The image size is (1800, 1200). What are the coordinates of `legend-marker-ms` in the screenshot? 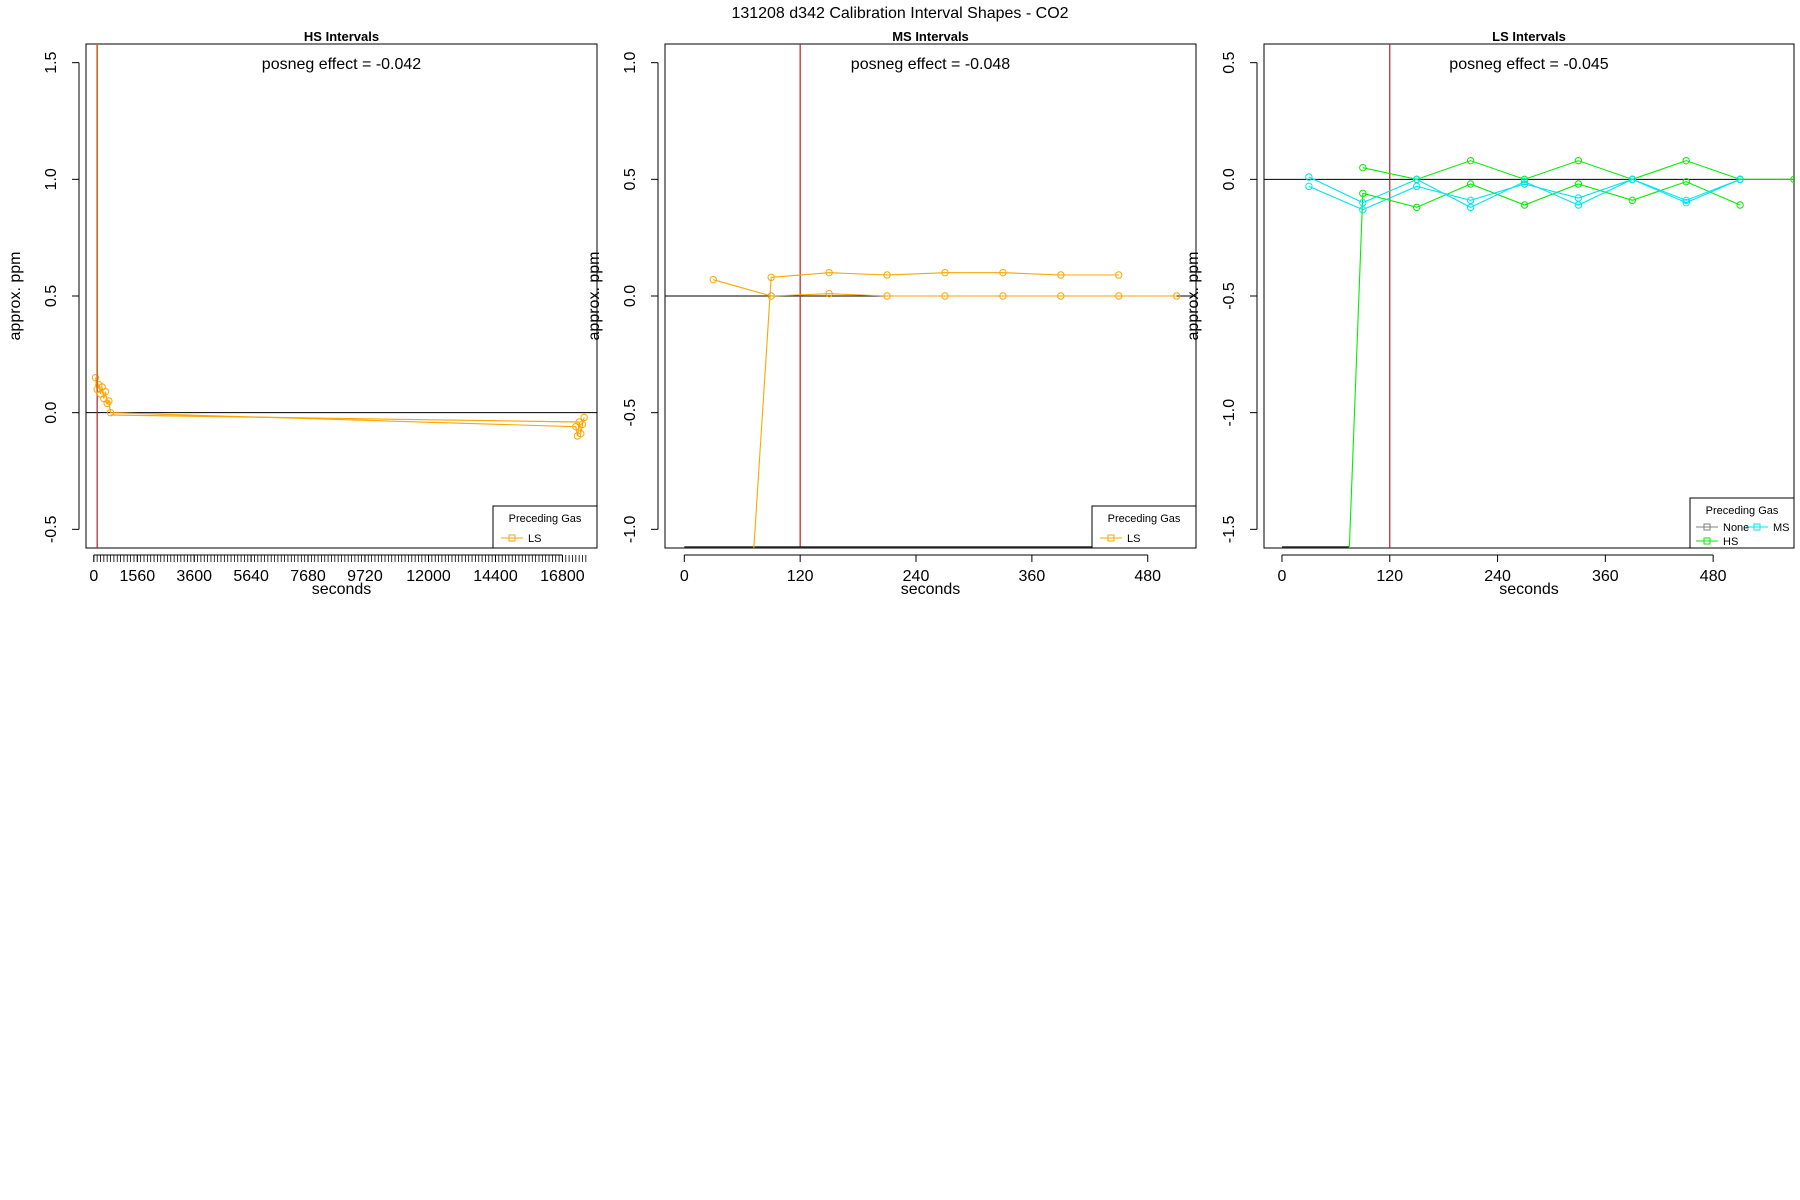 It's located at (1757, 527).